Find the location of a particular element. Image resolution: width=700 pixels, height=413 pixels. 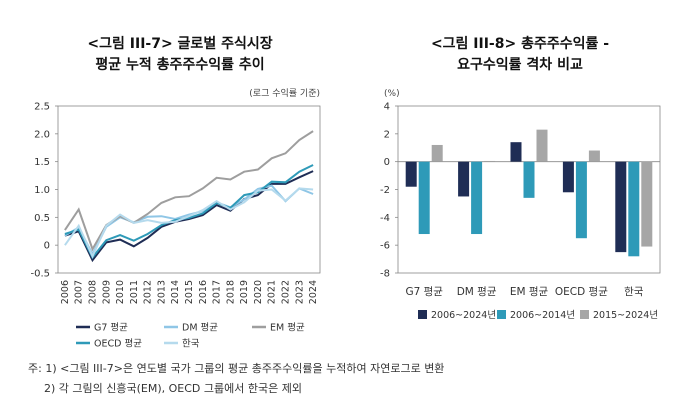

left-legend-label-5: 한국 is located at coordinates (191, 344).